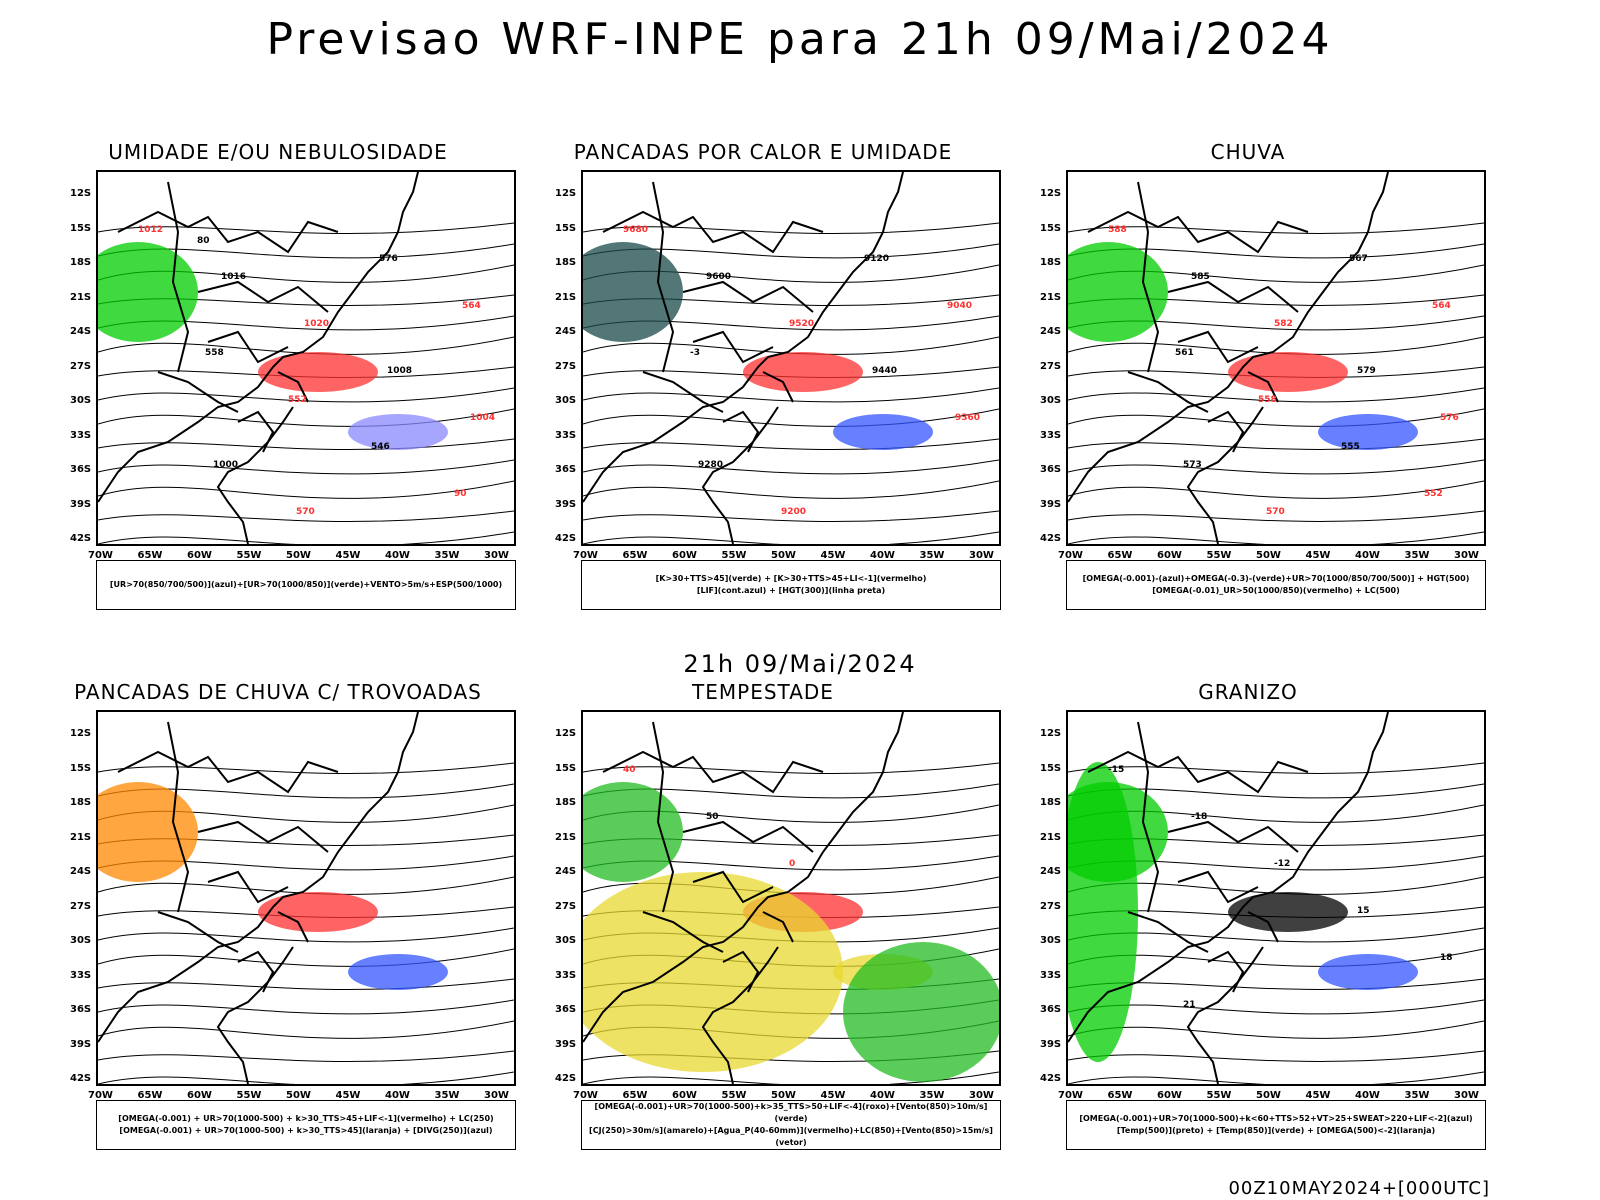 This screenshot has height=1200, width=1600. Describe the element at coordinates (566, 331) in the screenshot. I see `lat-tick-label: 24S` at that location.